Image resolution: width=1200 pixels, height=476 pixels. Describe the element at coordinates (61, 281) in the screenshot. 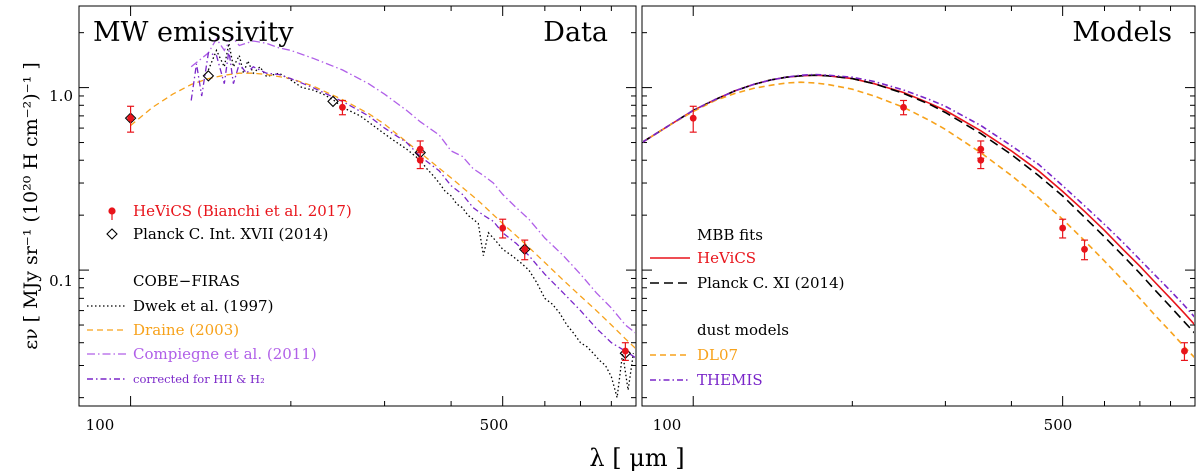

I see `ytick-label-0.1: 0.1` at that location.